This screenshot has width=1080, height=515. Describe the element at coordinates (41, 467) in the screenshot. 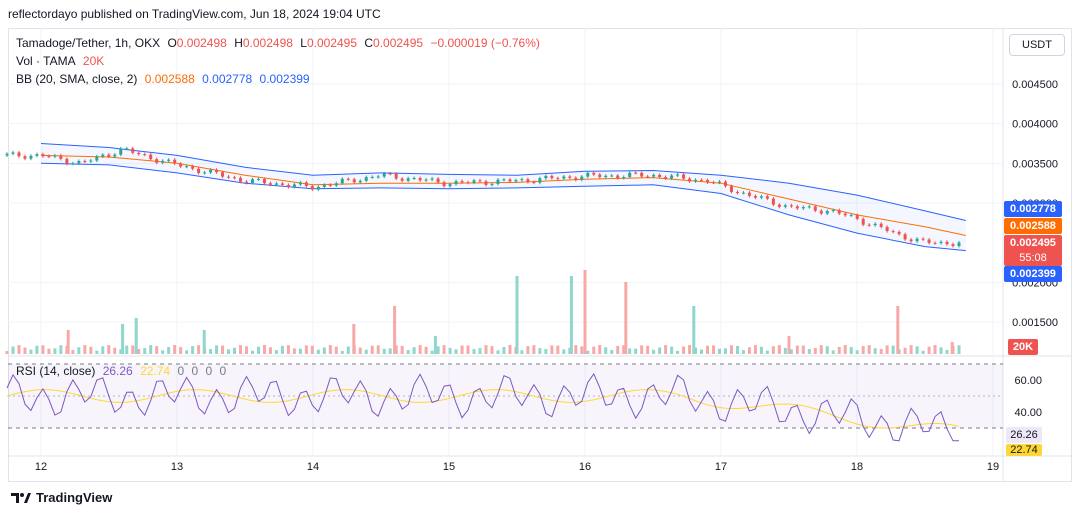

I see `time-axis-tick: 12` at that location.